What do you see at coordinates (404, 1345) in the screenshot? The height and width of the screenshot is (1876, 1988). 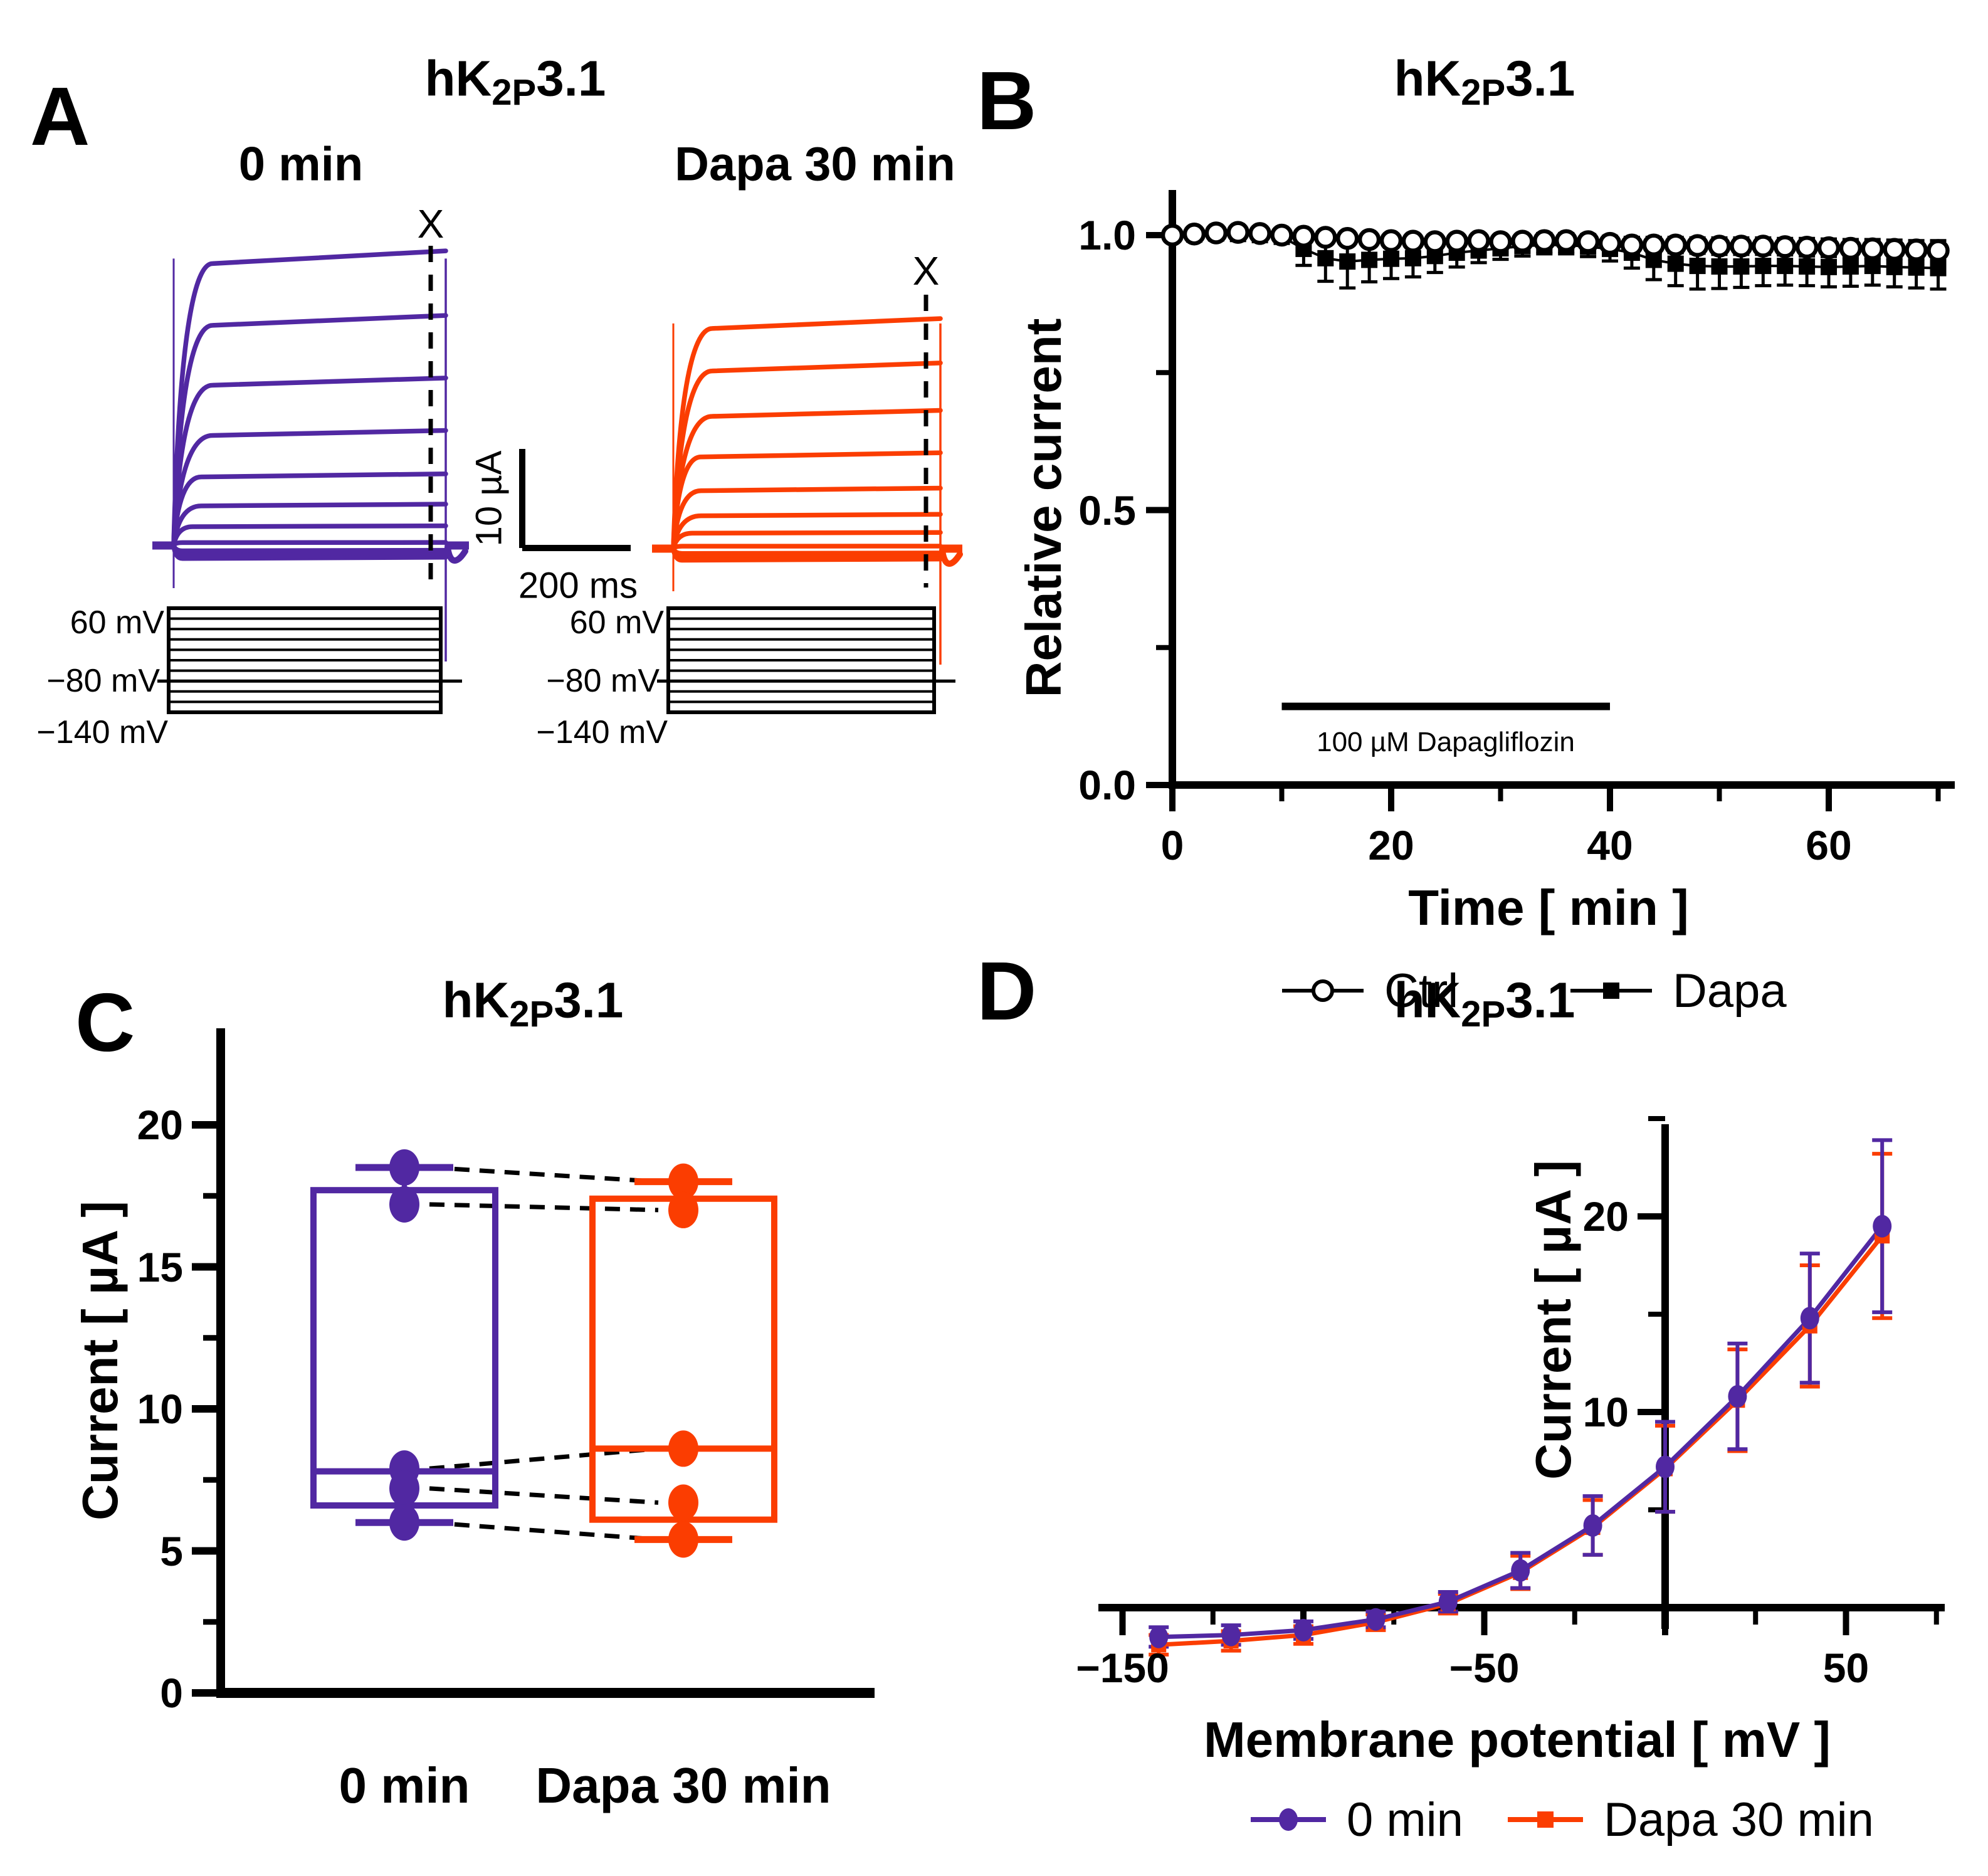 I see `c-box-0min` at bounding box center [404, 1345].